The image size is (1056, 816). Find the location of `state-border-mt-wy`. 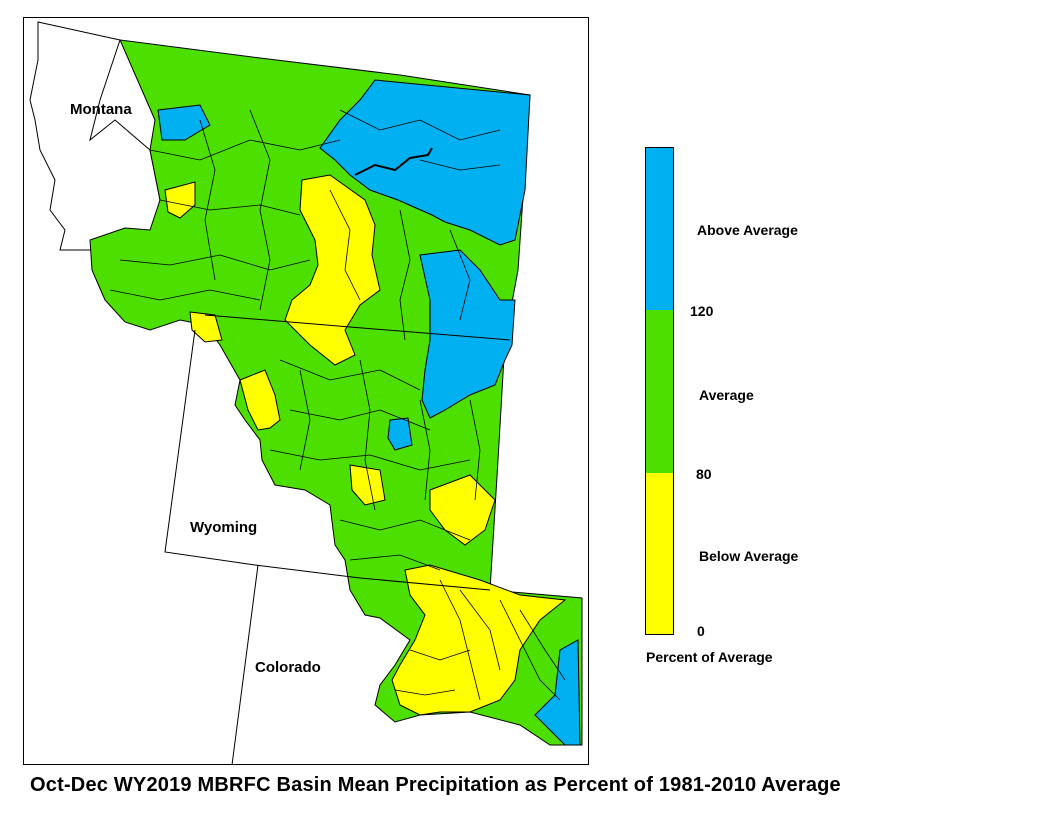

state-border-mt-wy is located at coordinates (357, 327).